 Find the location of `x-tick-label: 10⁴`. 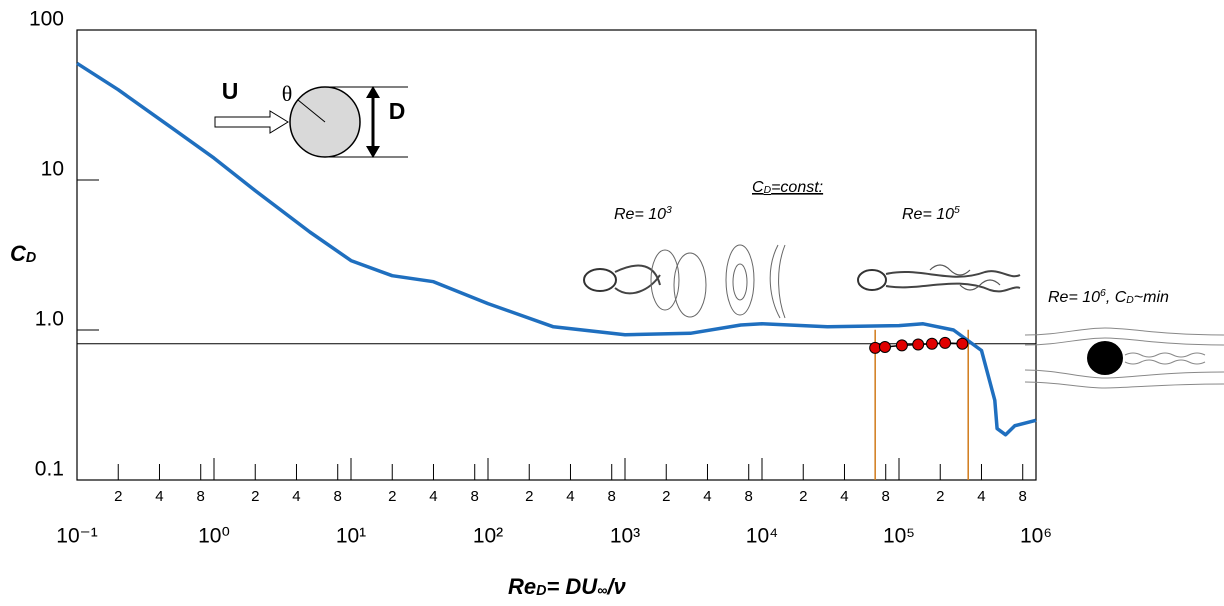

x-tick-label: 10⁴ is located at coordinates (762, 536).